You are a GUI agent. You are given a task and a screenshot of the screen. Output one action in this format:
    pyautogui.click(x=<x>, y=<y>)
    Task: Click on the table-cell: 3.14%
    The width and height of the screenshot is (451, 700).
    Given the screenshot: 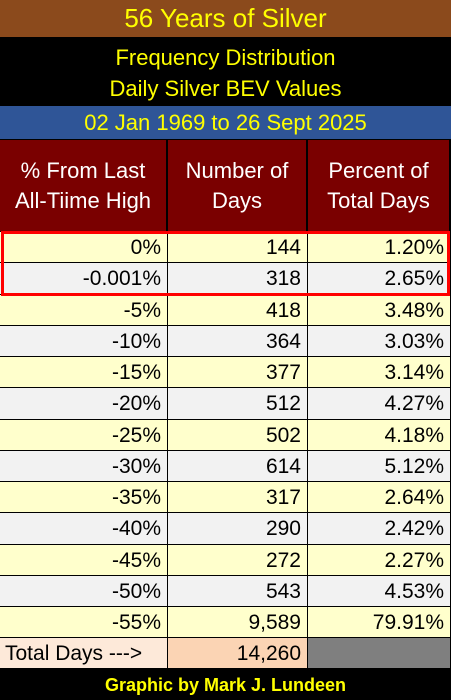 What is the action you would take?
    pyautogui.click(x=379, y=373)
    